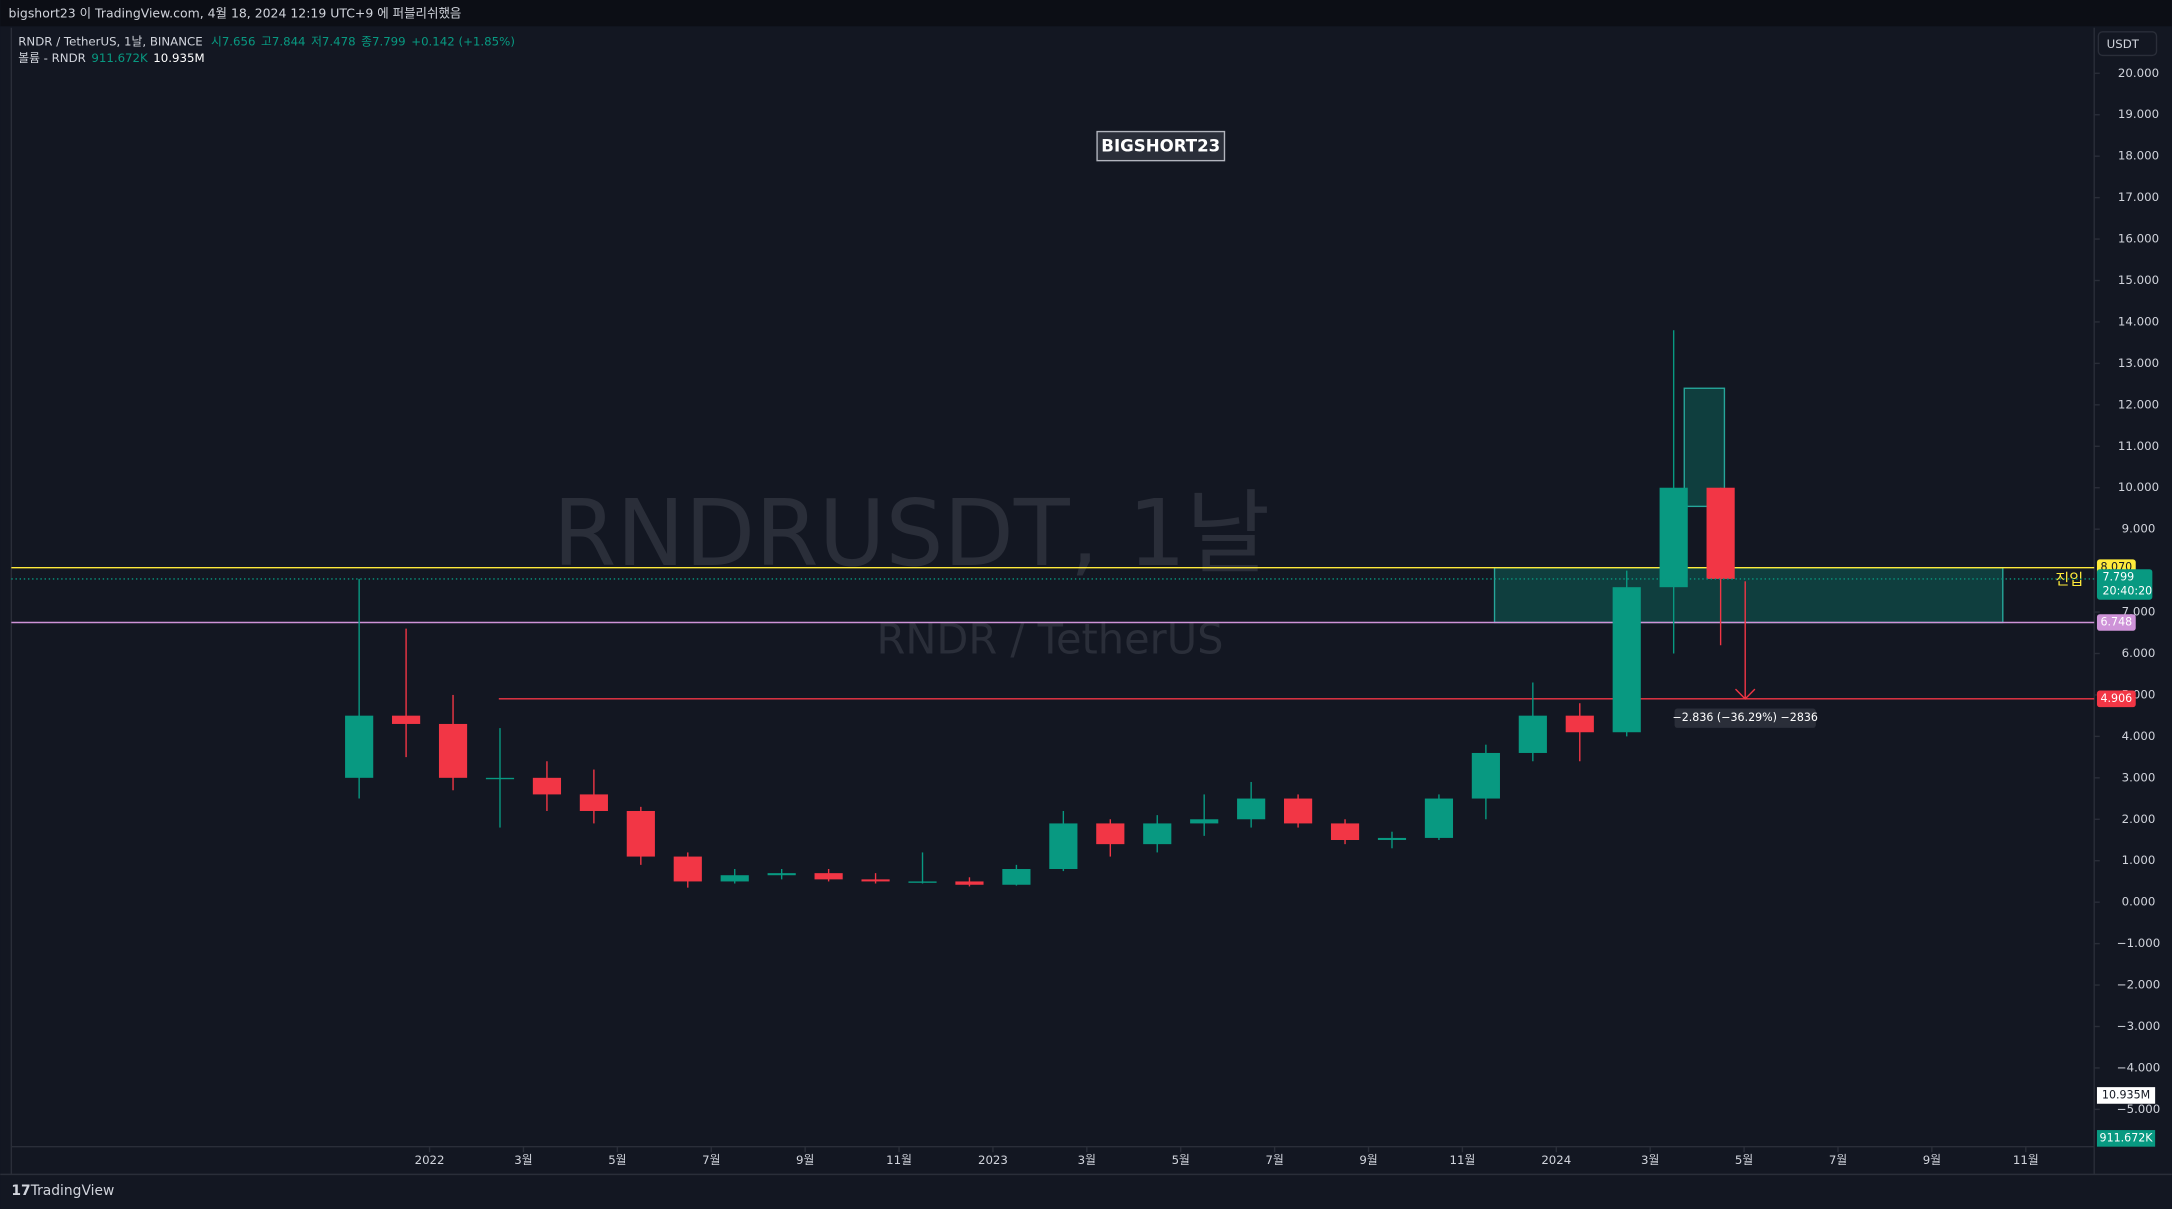 The width and height of the screenshot is (2172, 1209). Describe the element at coordinates (2138, 446) in the screenshot. I see `y-tick-label: 11.000` at that location.